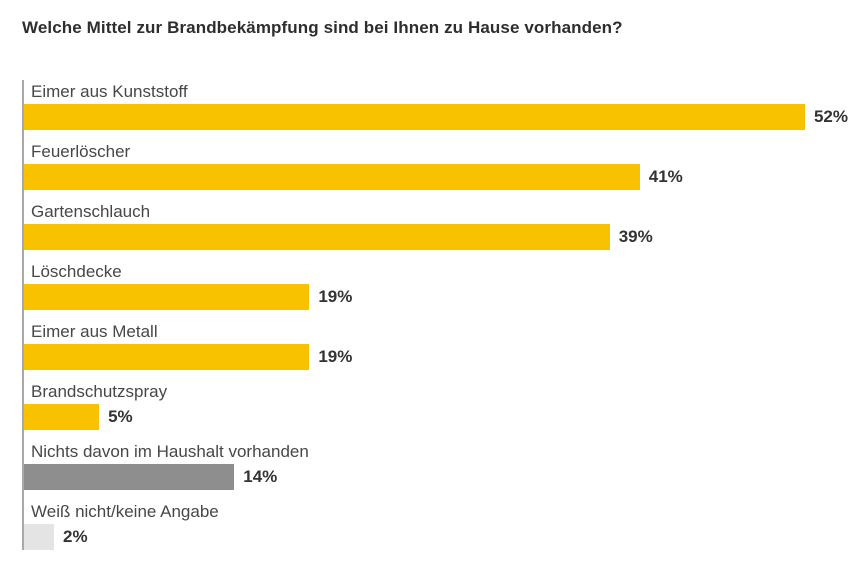  I want to click on bar-row: Brandschutzspray 5%, so click(437, 405).